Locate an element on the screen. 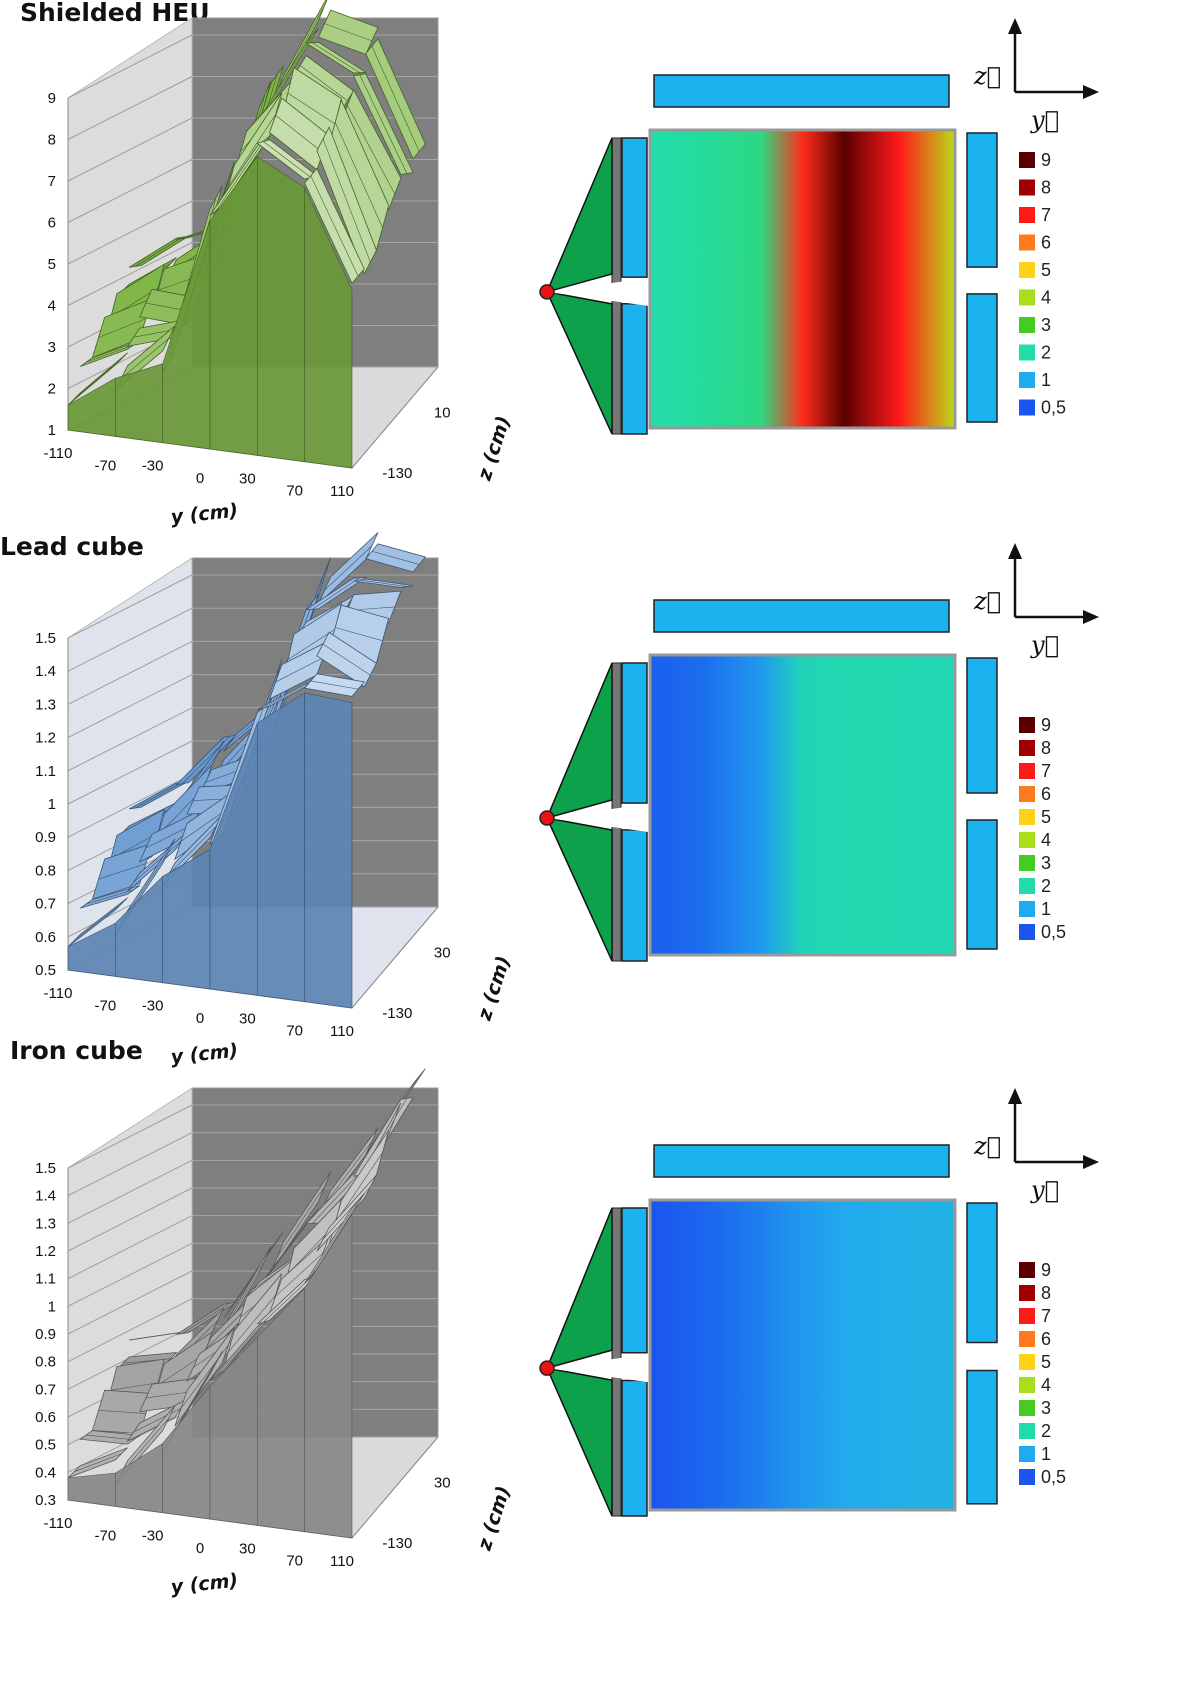 Image resolution: width=1200 pixels, height=1705 pixels. y-tick-label: 0.7 is located at coordinates (45, 1389).